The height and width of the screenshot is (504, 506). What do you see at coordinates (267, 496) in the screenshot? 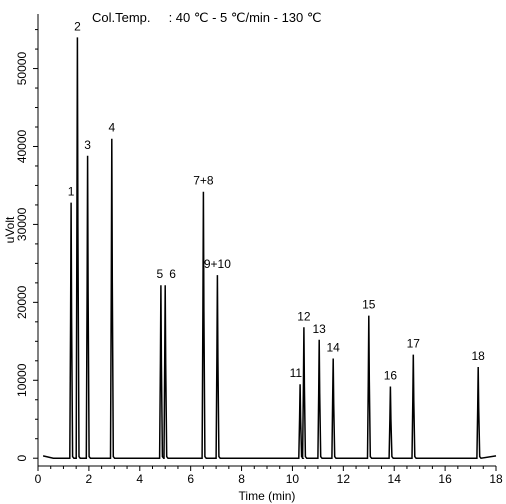
I see `x-axis-label: Time (min)` at bounding box center [267, 496].